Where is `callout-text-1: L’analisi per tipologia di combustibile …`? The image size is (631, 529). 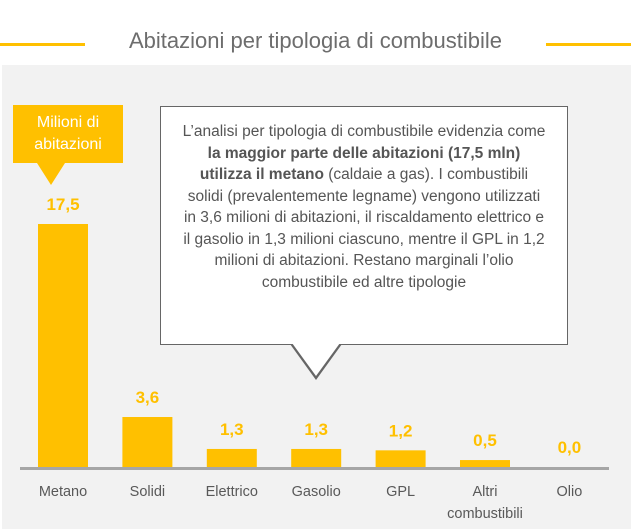
callout-text-1: L’analisi per tipologia di combustibile … is located at coordinates (364, 131).